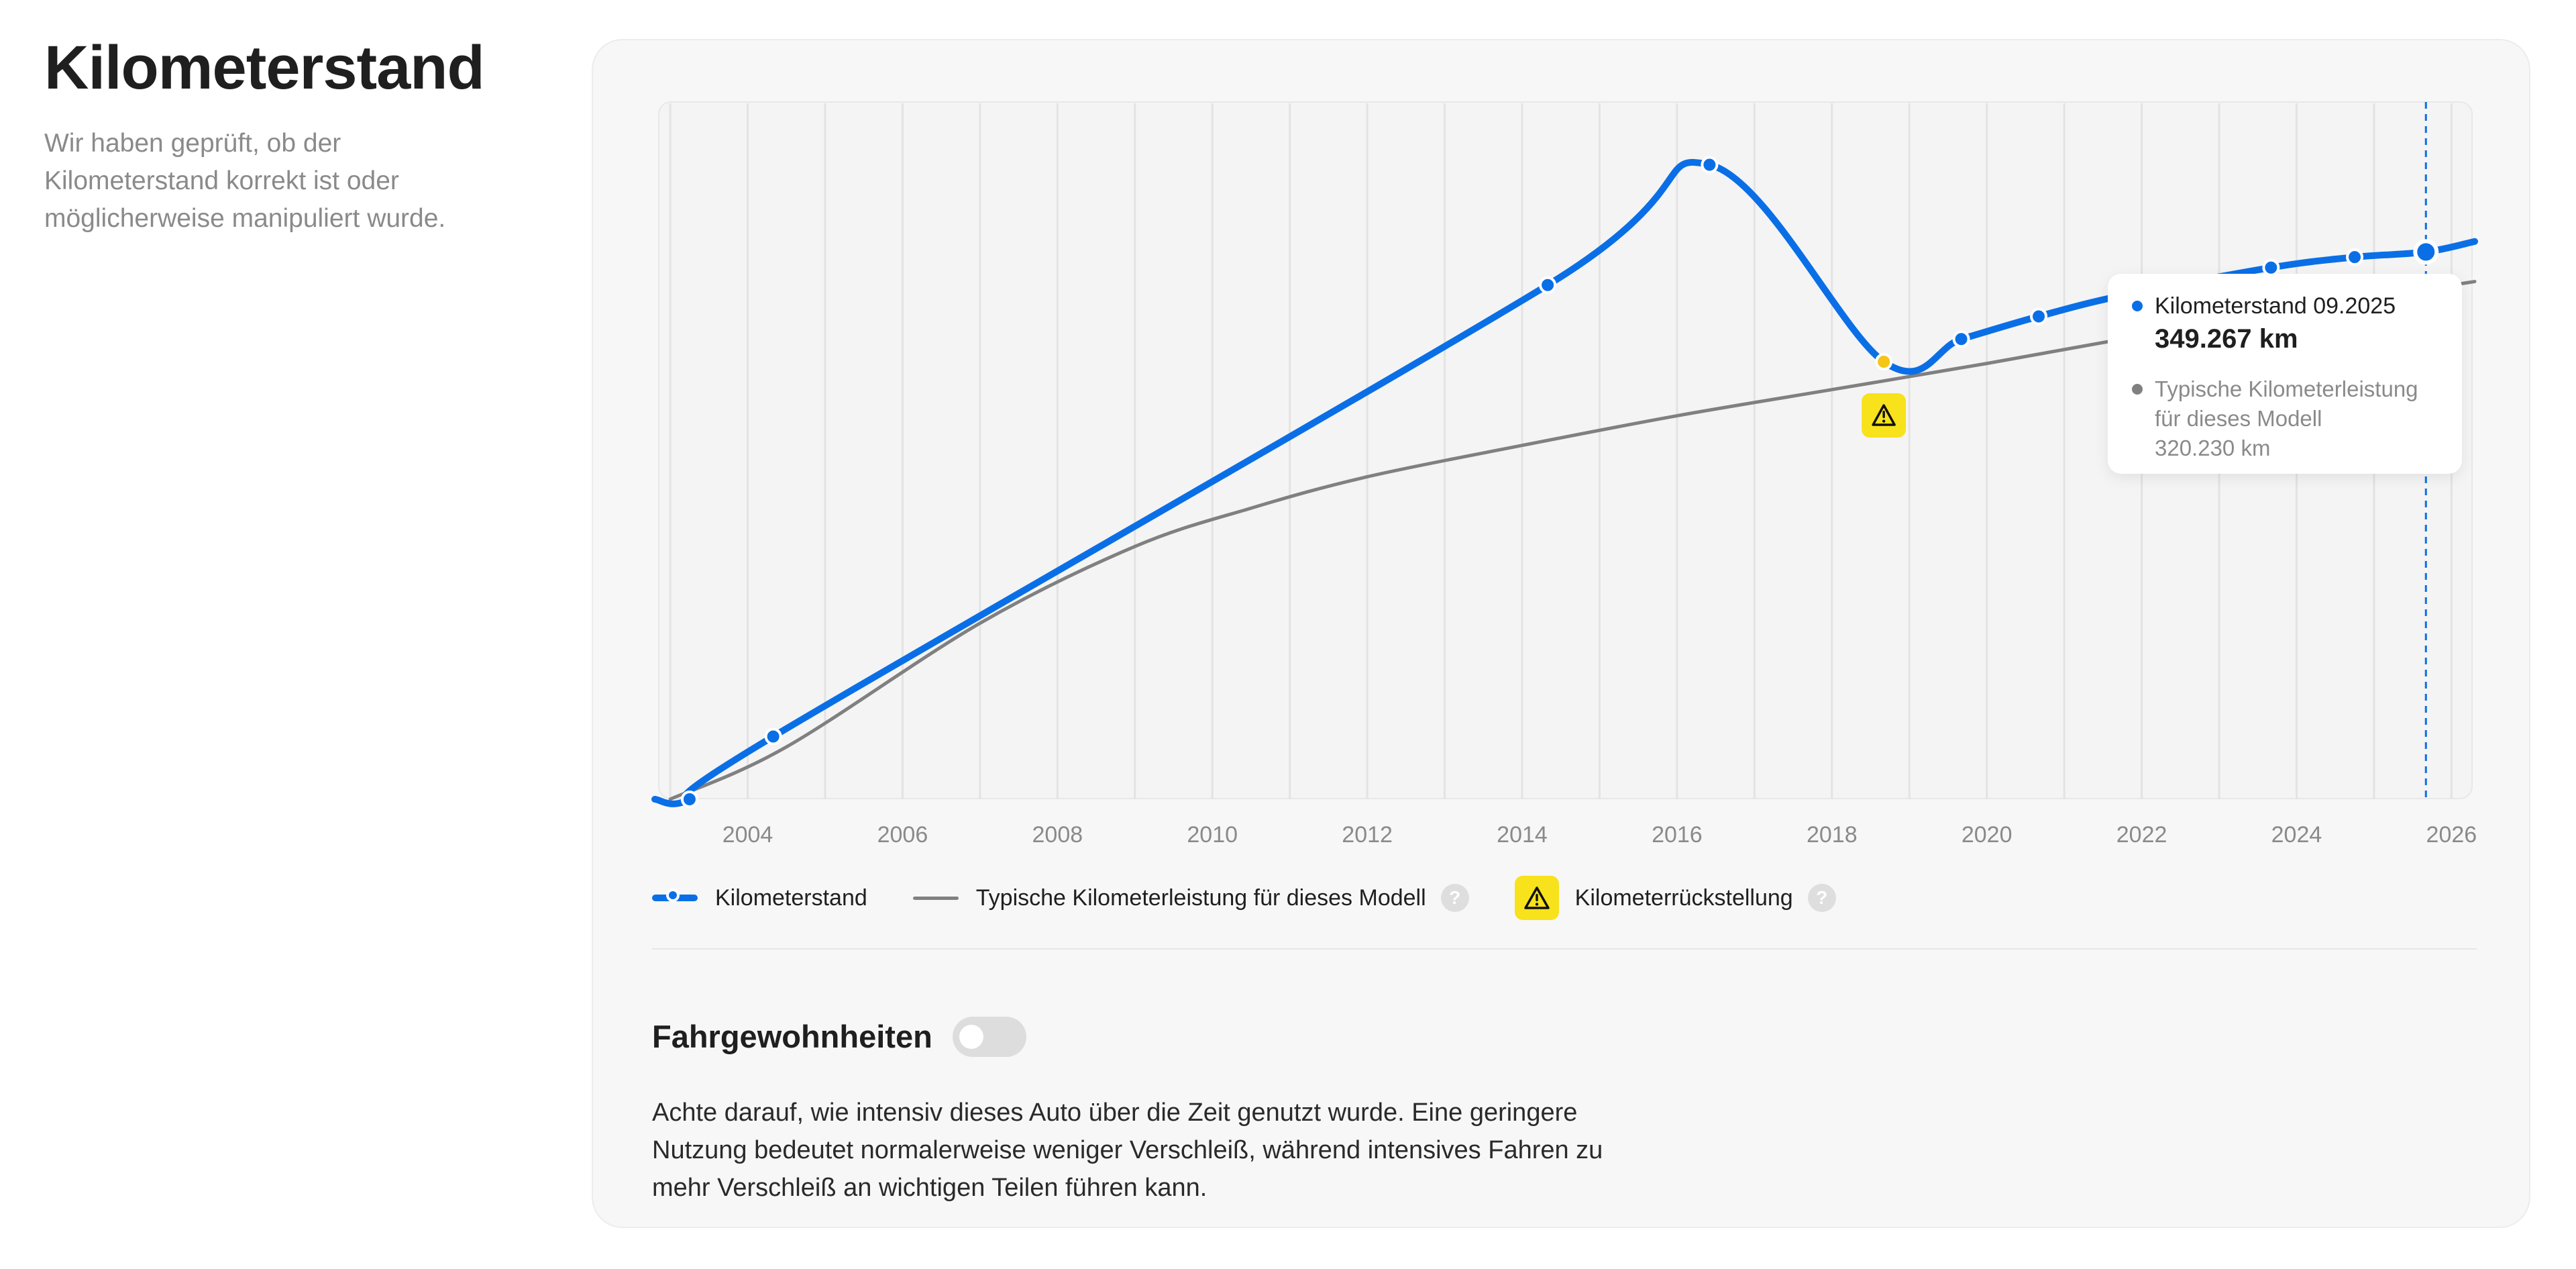  What do you see at coordinates (1522, 835) in the screenshot?
I see `x-tick-label: 2014` at bounding box center [1522, 835].